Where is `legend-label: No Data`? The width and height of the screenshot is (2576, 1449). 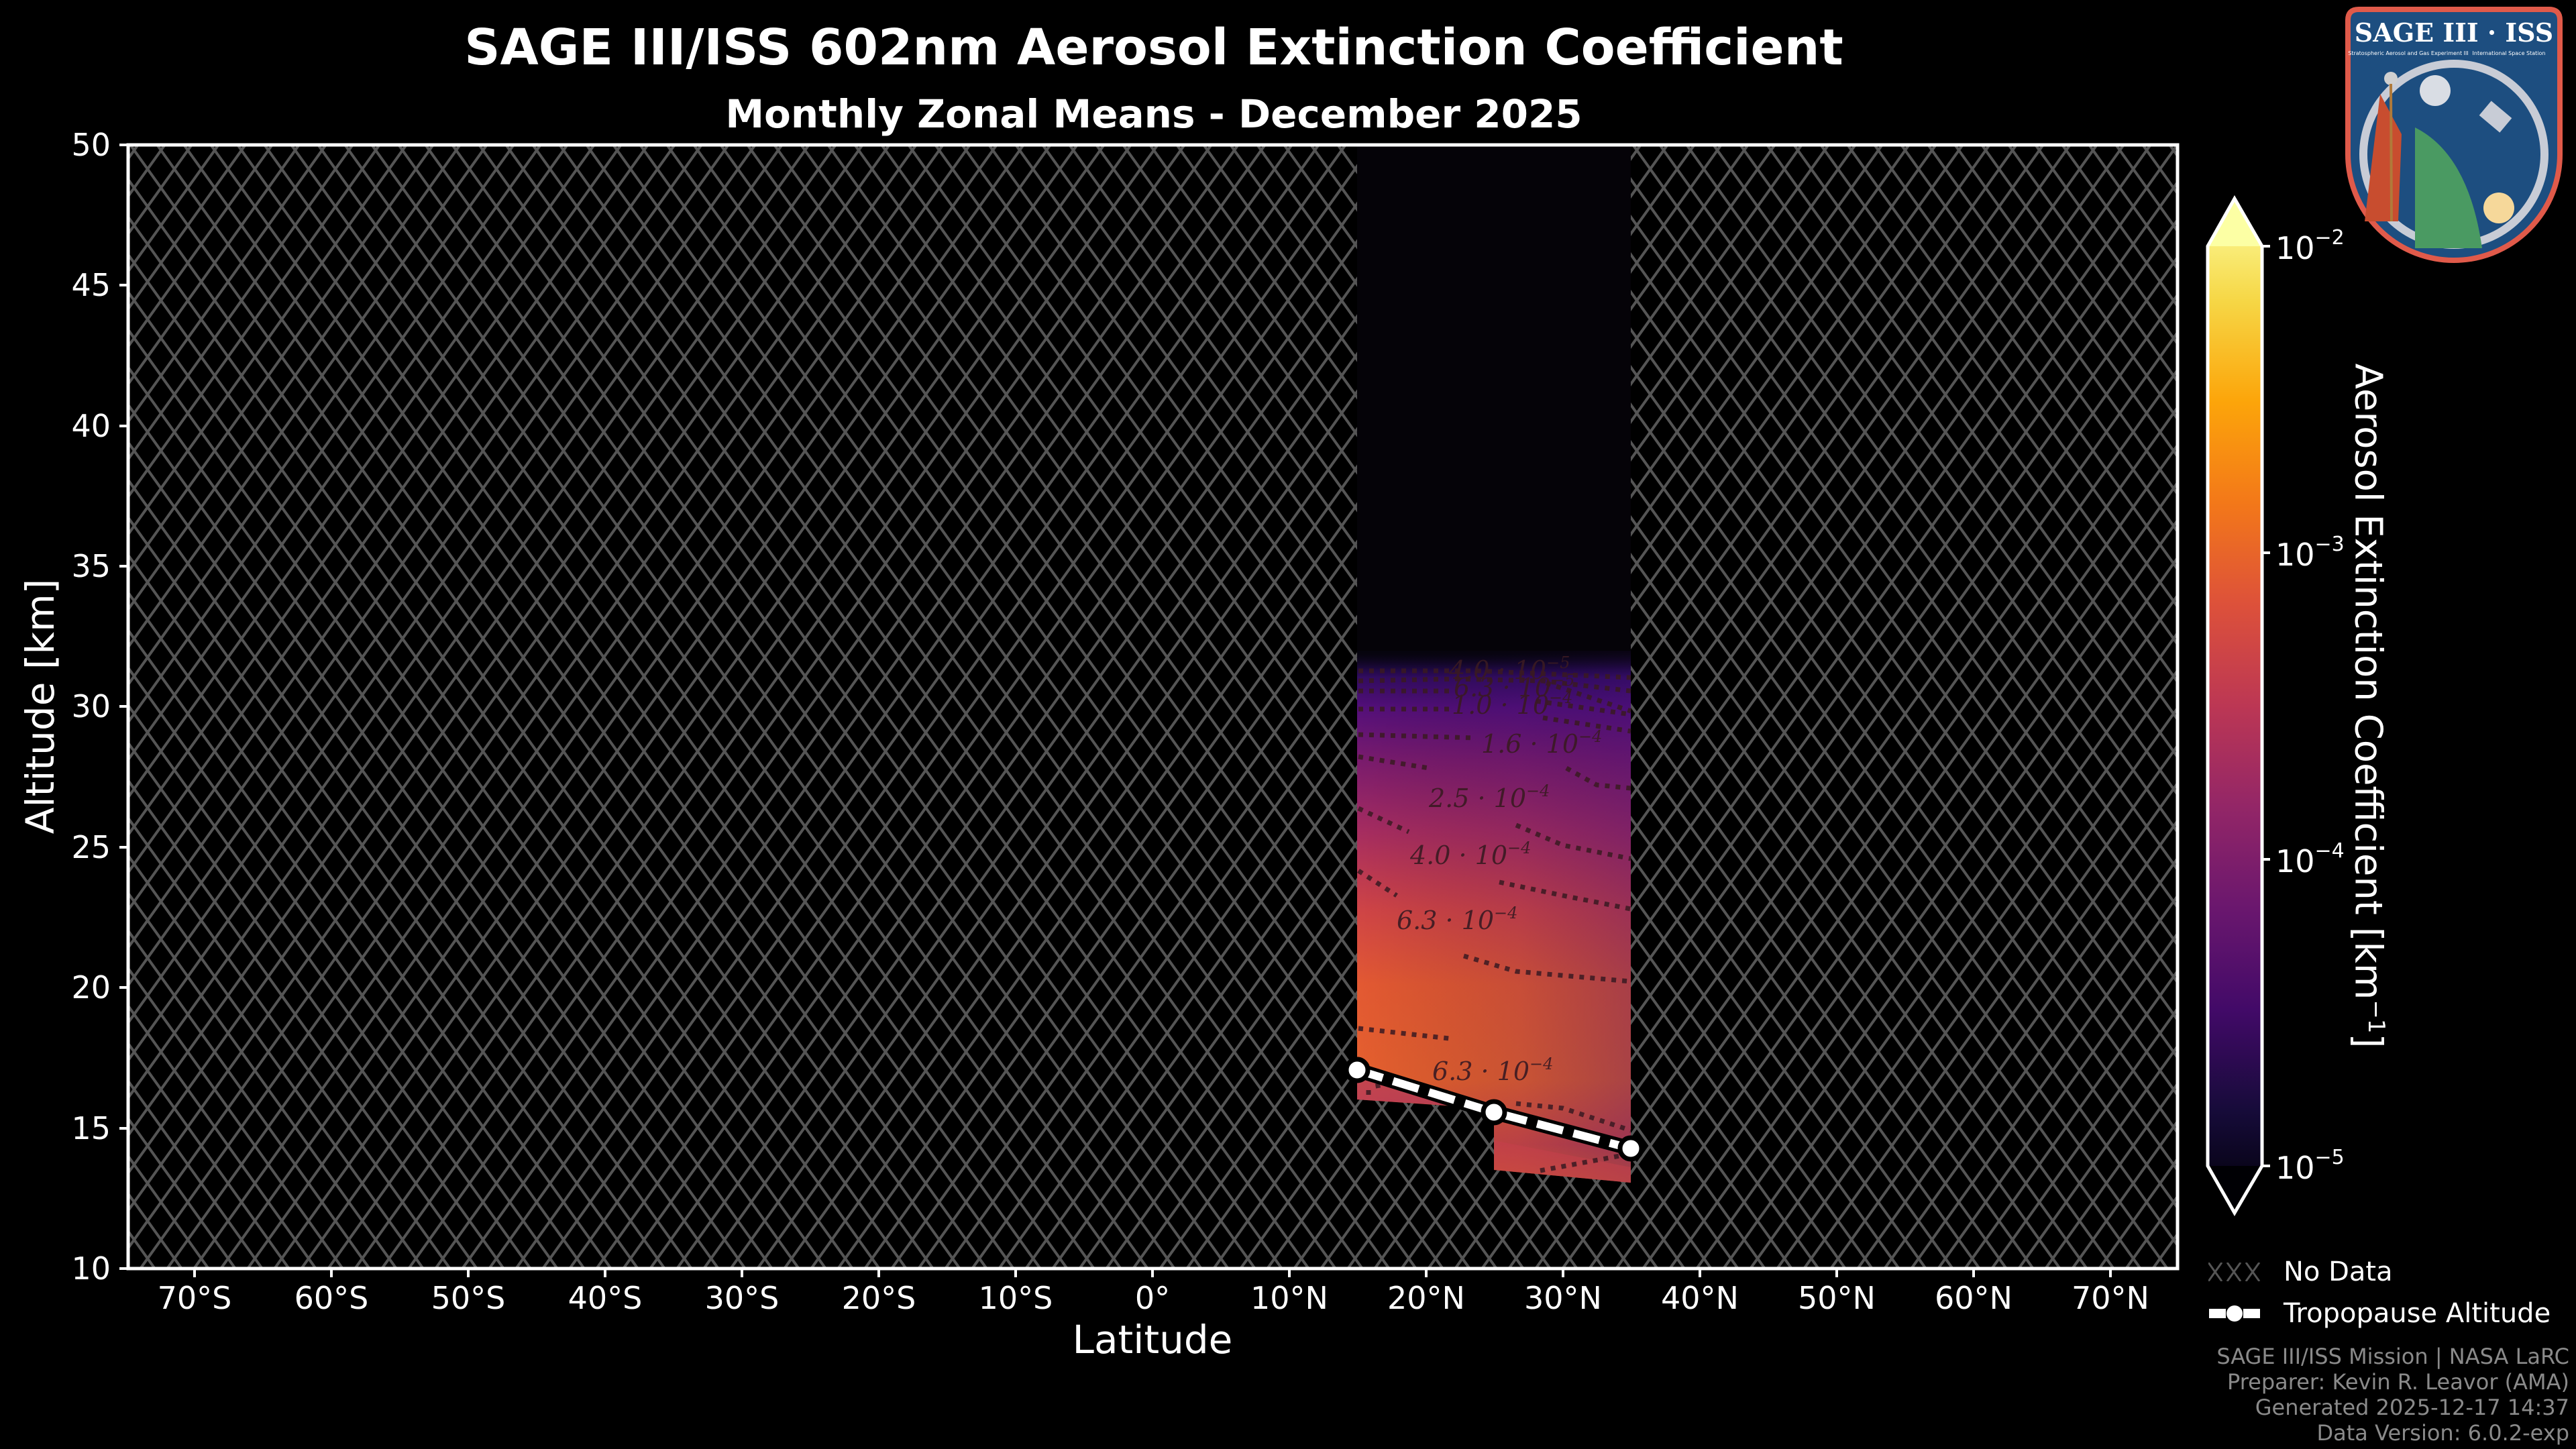
legend-label: No Data is located at coordinates (2338, 1271).